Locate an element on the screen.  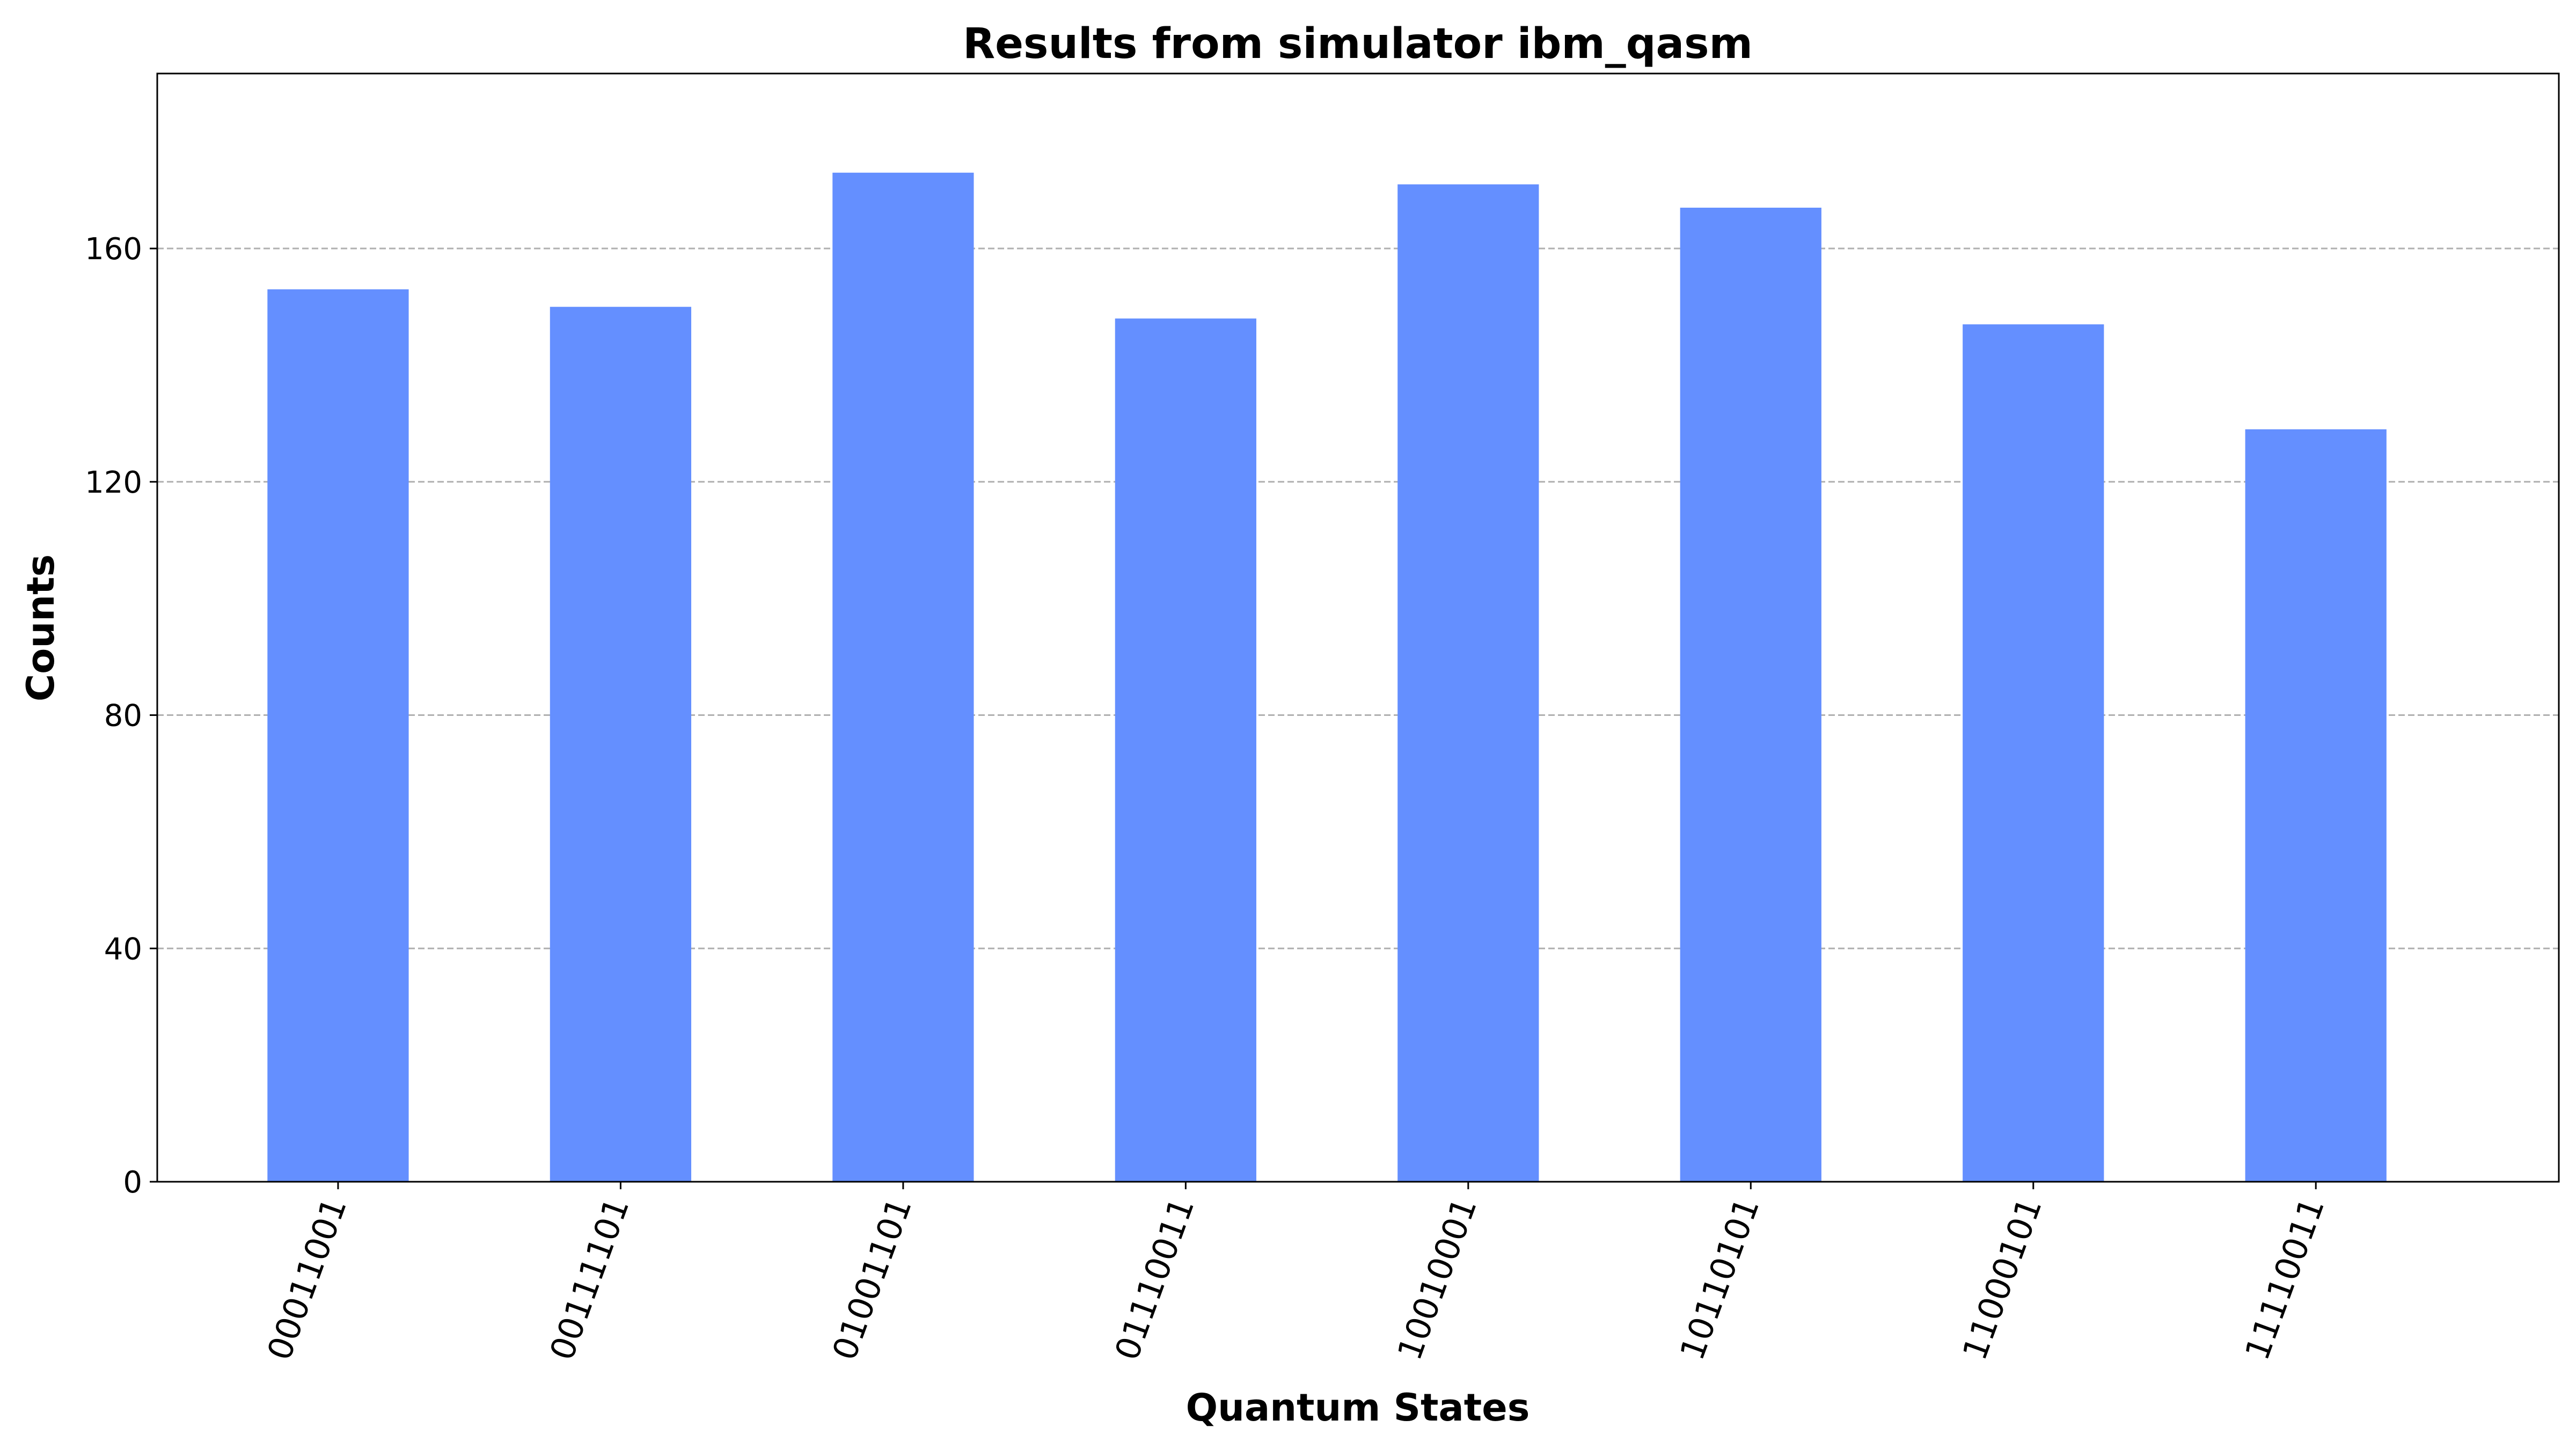
chart-title: Results from simulator ibm_qasm is located at coordinates (1358, 44).